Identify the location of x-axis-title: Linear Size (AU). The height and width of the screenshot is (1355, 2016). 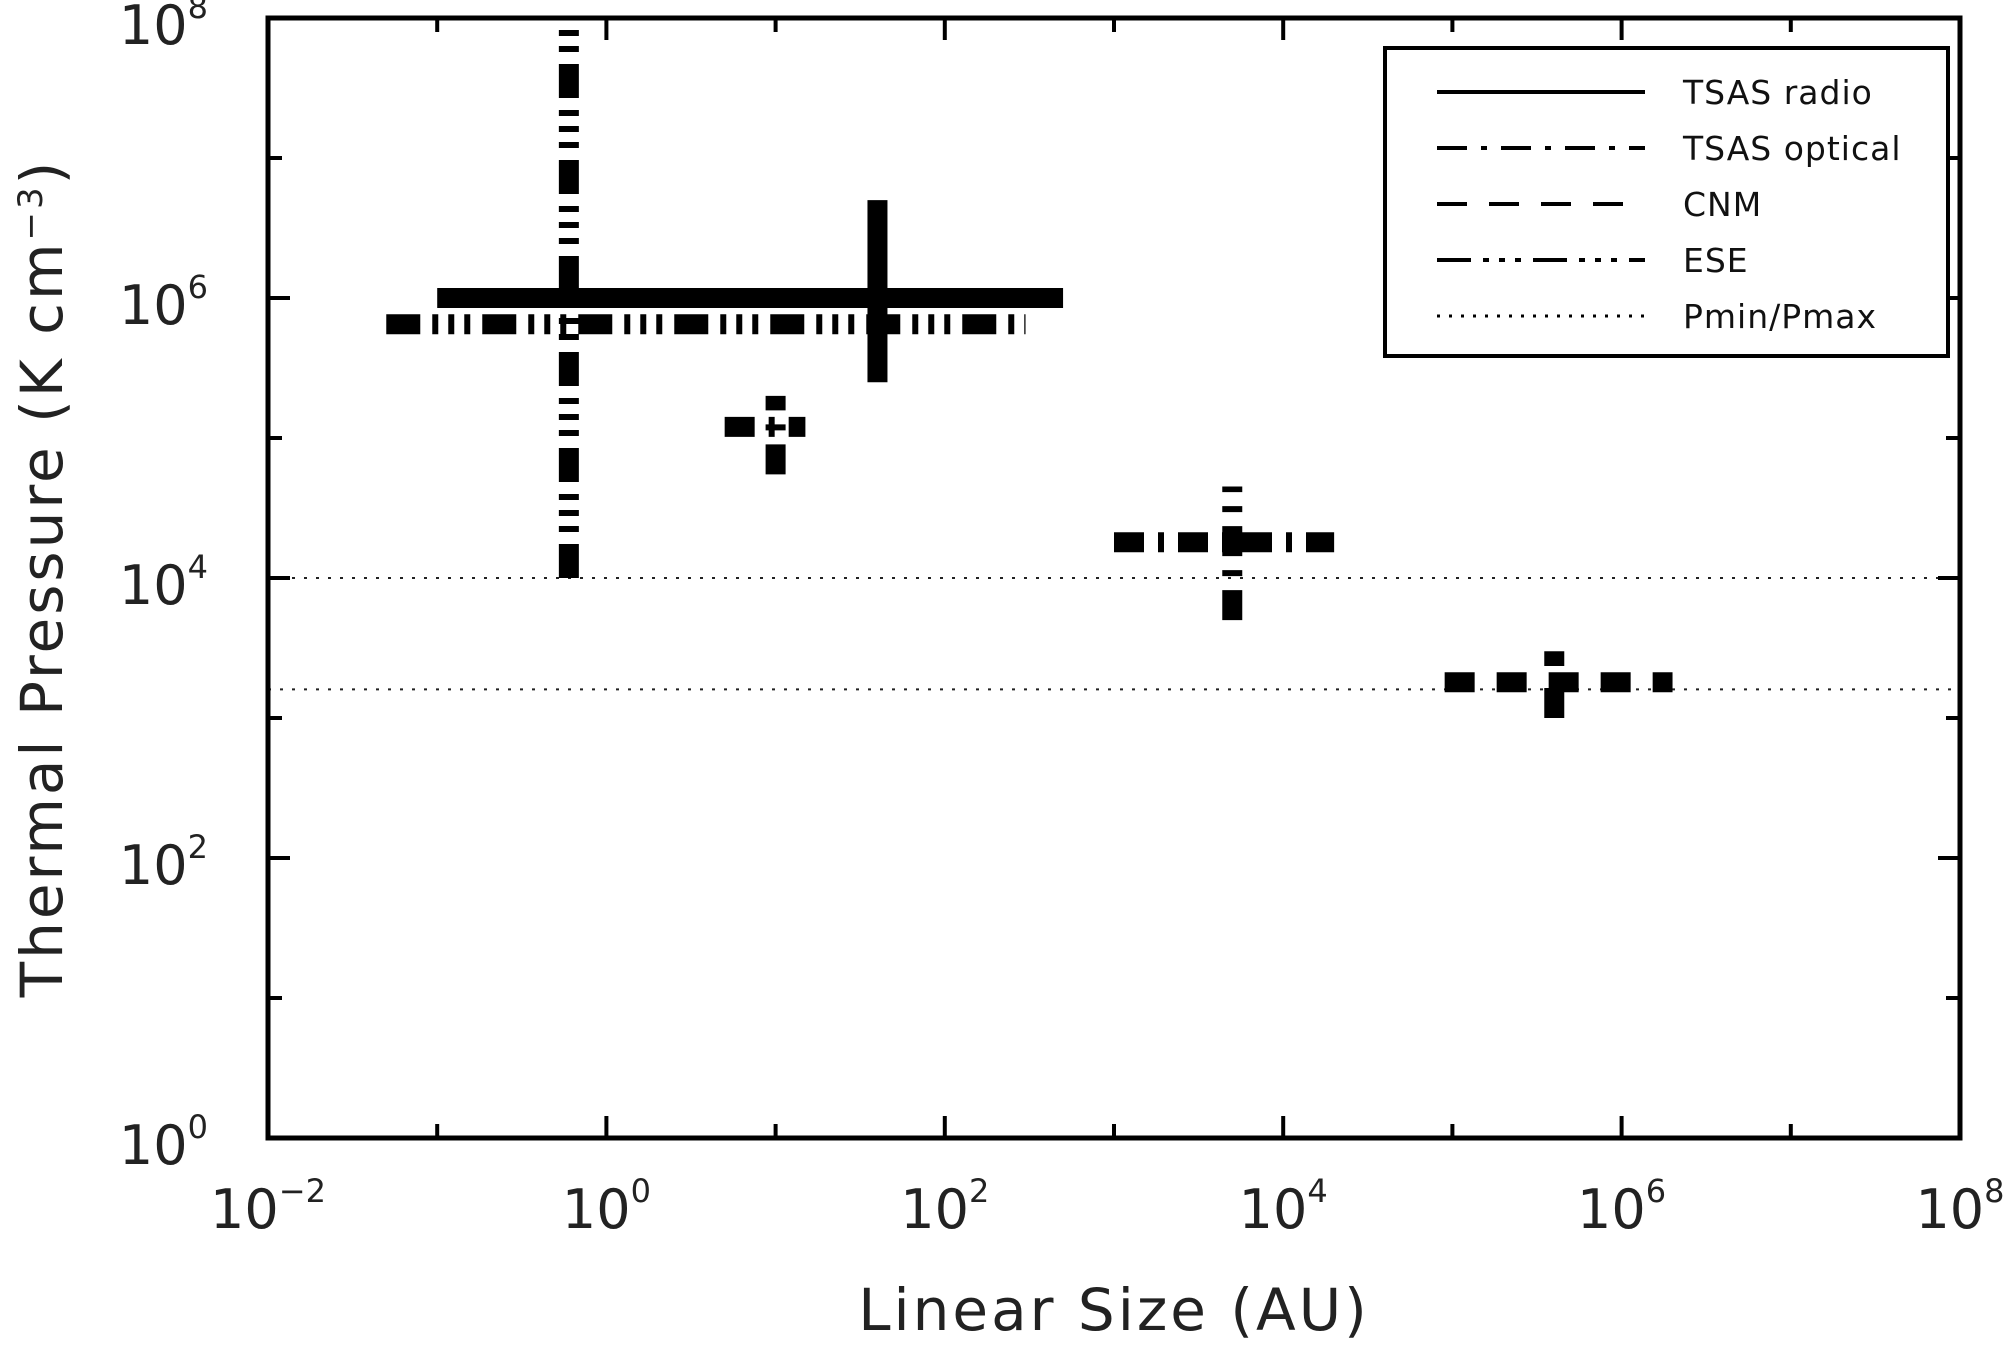
(1114, 1310).